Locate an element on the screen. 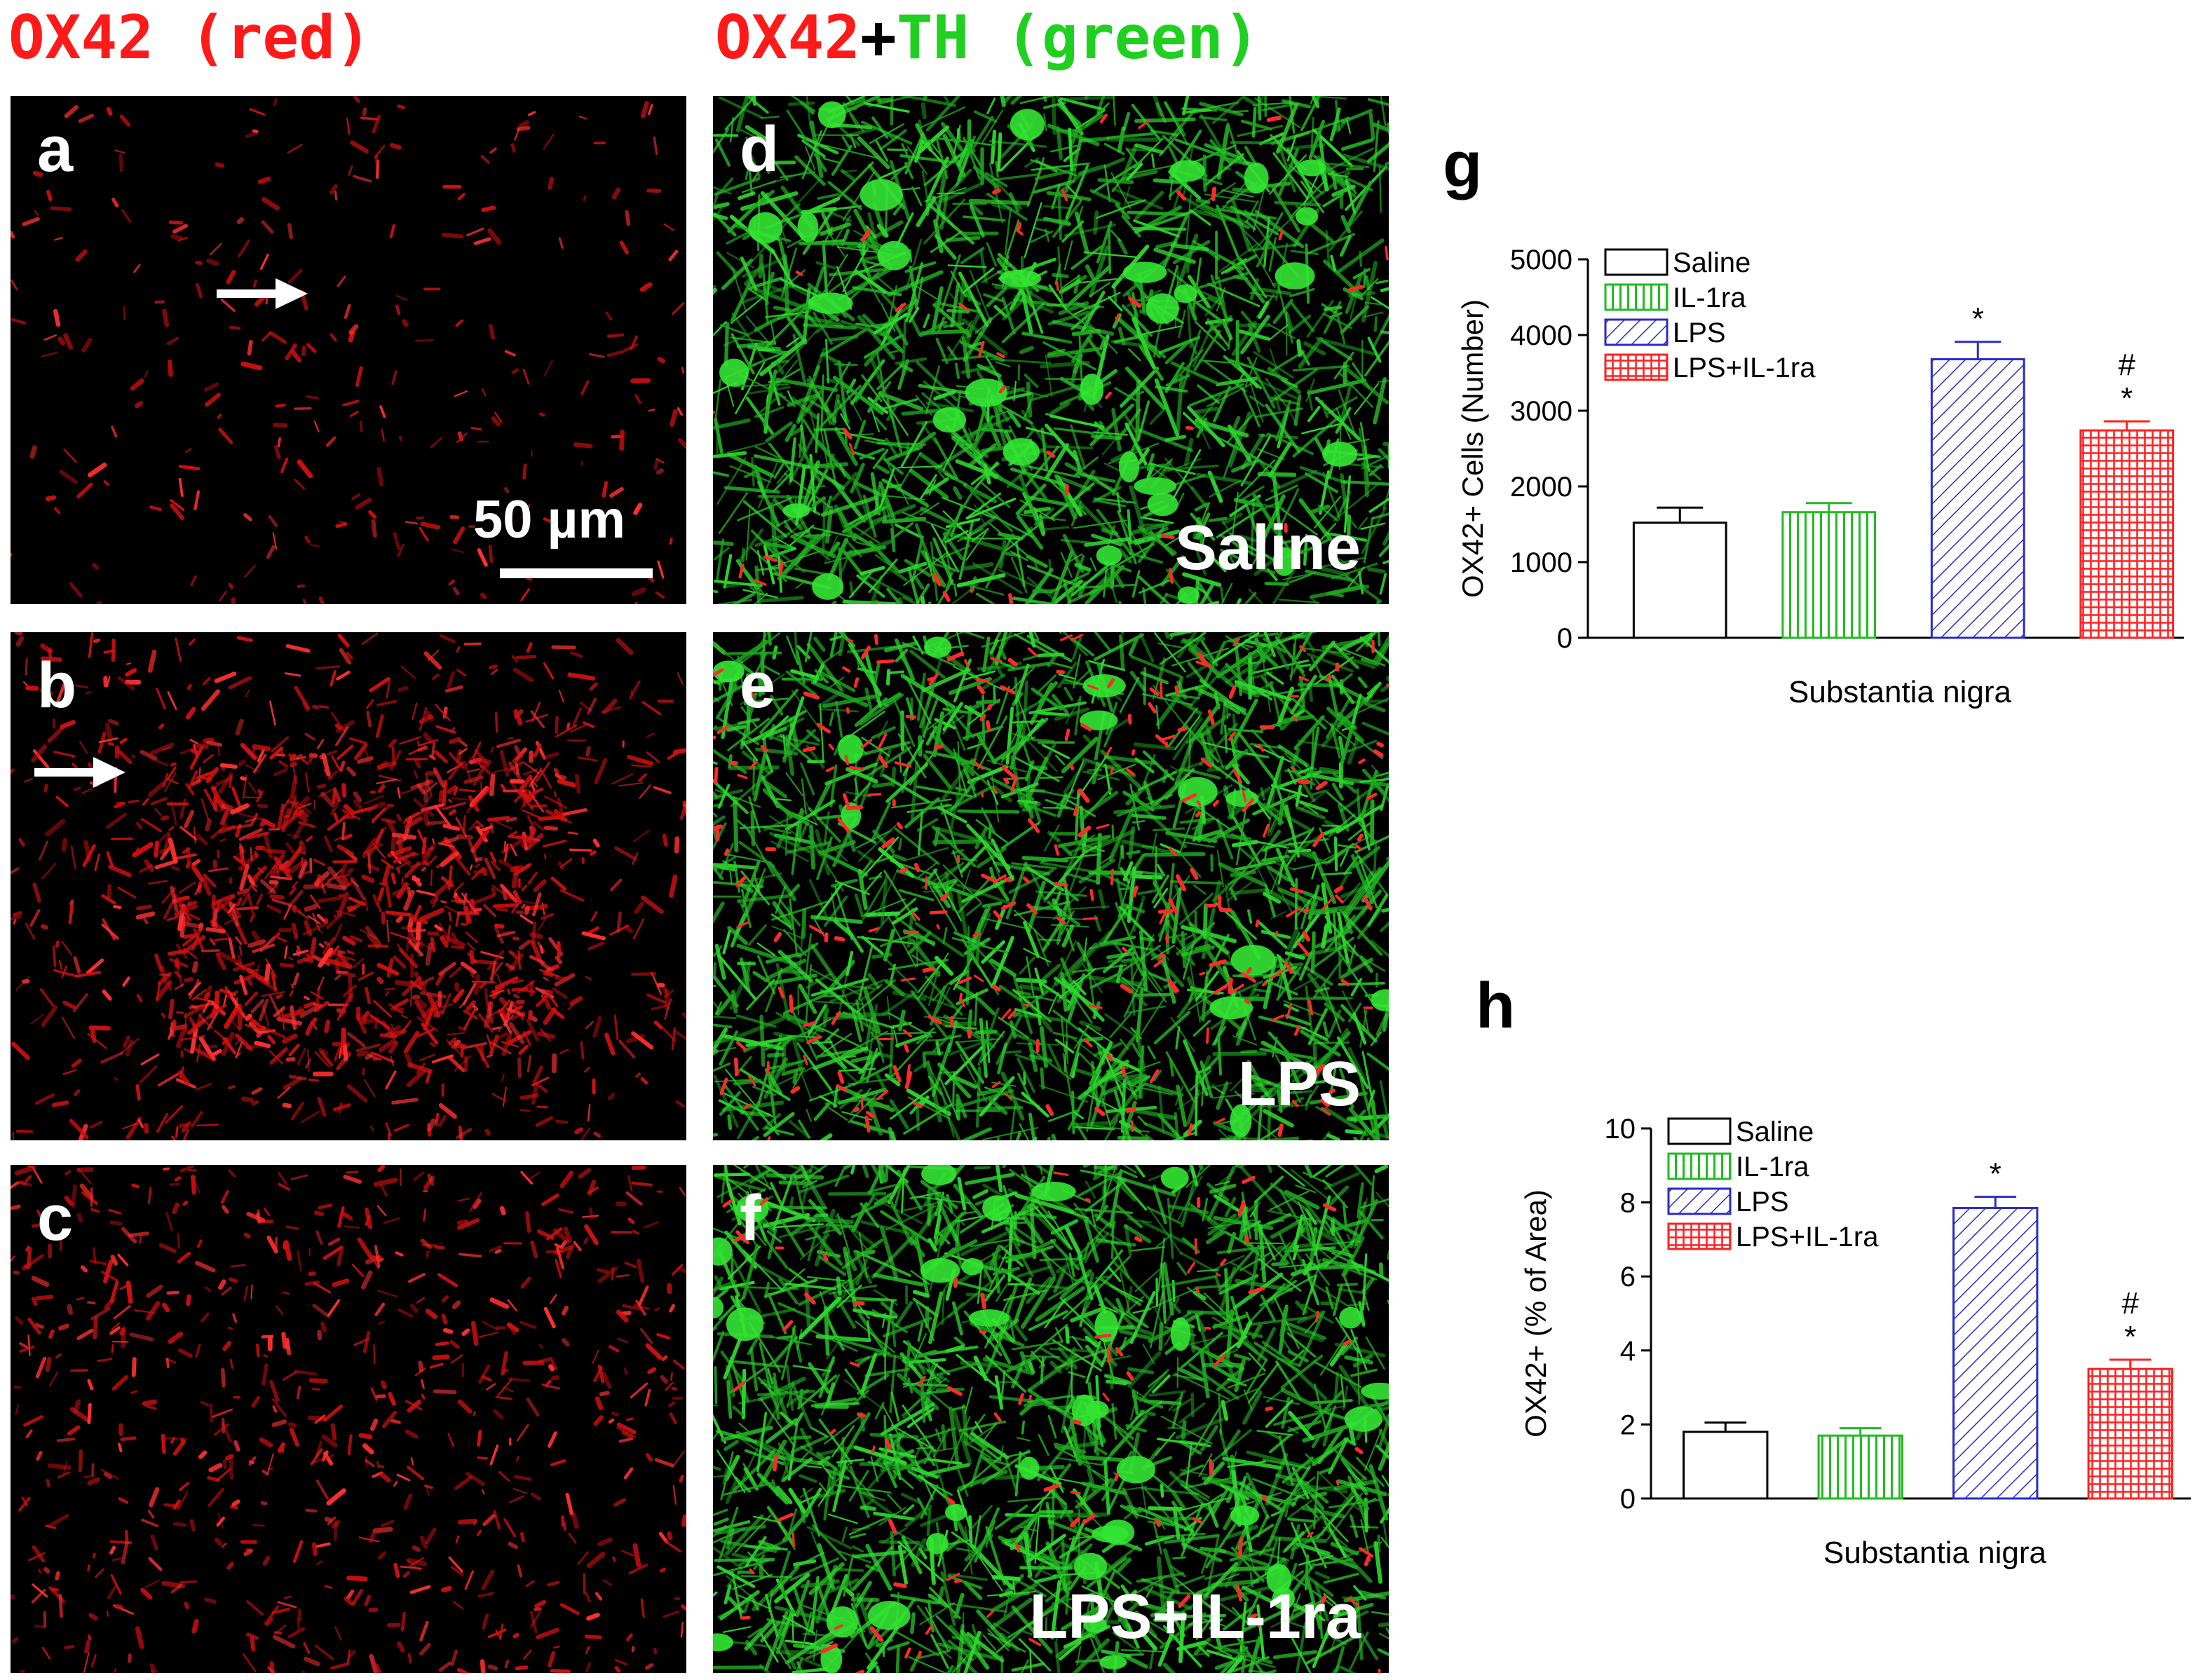 This screenshot has height=1680, width=2195. y-tick-label: 6 is located at coordinates (1628, 1277).